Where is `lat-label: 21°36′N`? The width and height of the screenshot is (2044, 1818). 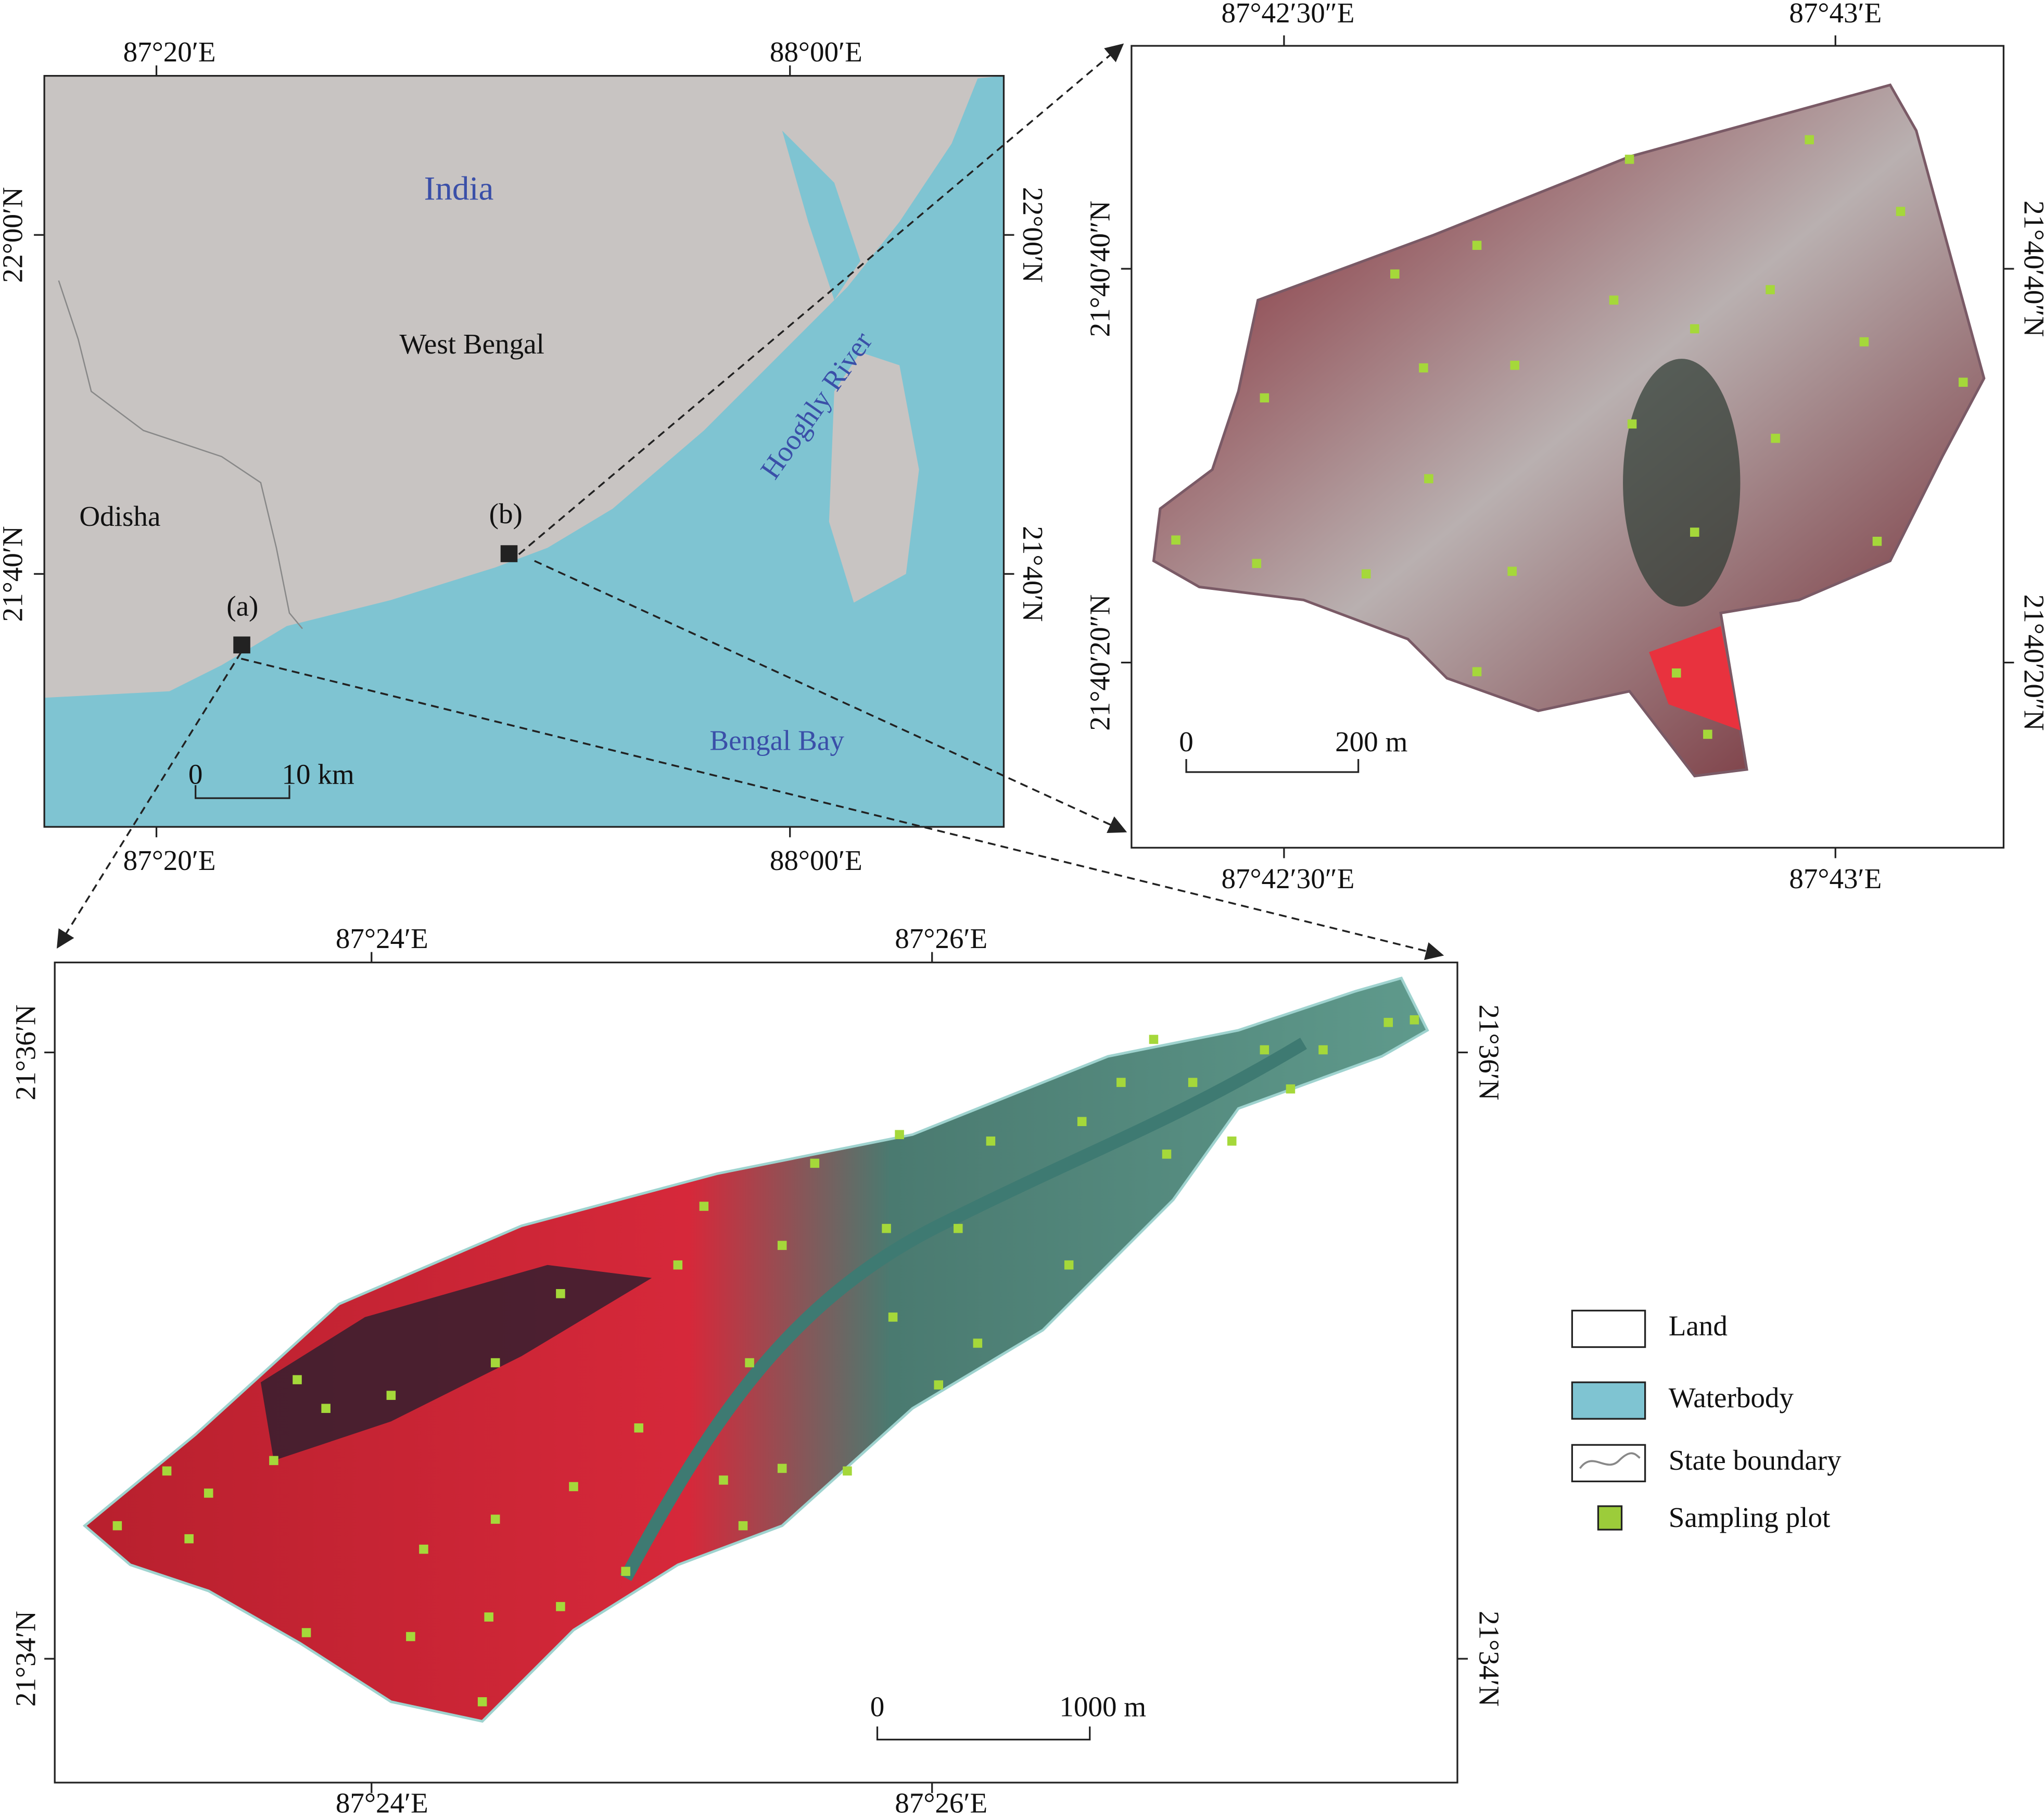 lat-label: 21°36′N is located at coordinates (1489, 1052).